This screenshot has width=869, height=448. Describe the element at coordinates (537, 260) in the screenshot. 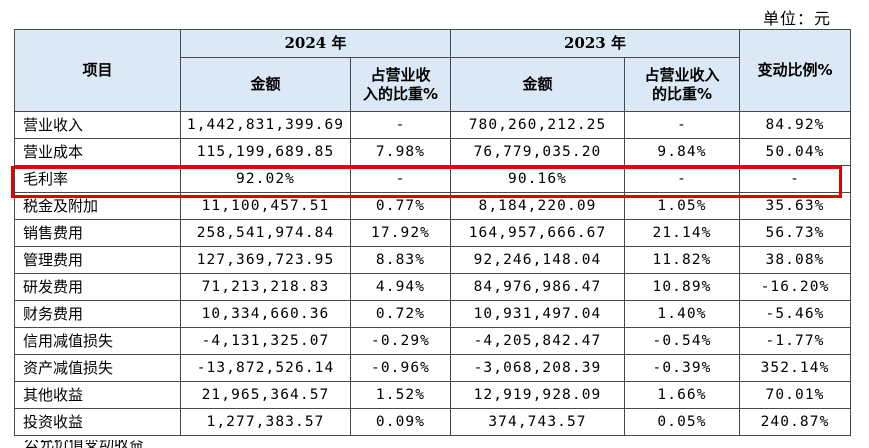

I see `table-cell: 92,246,148.04` at that location.